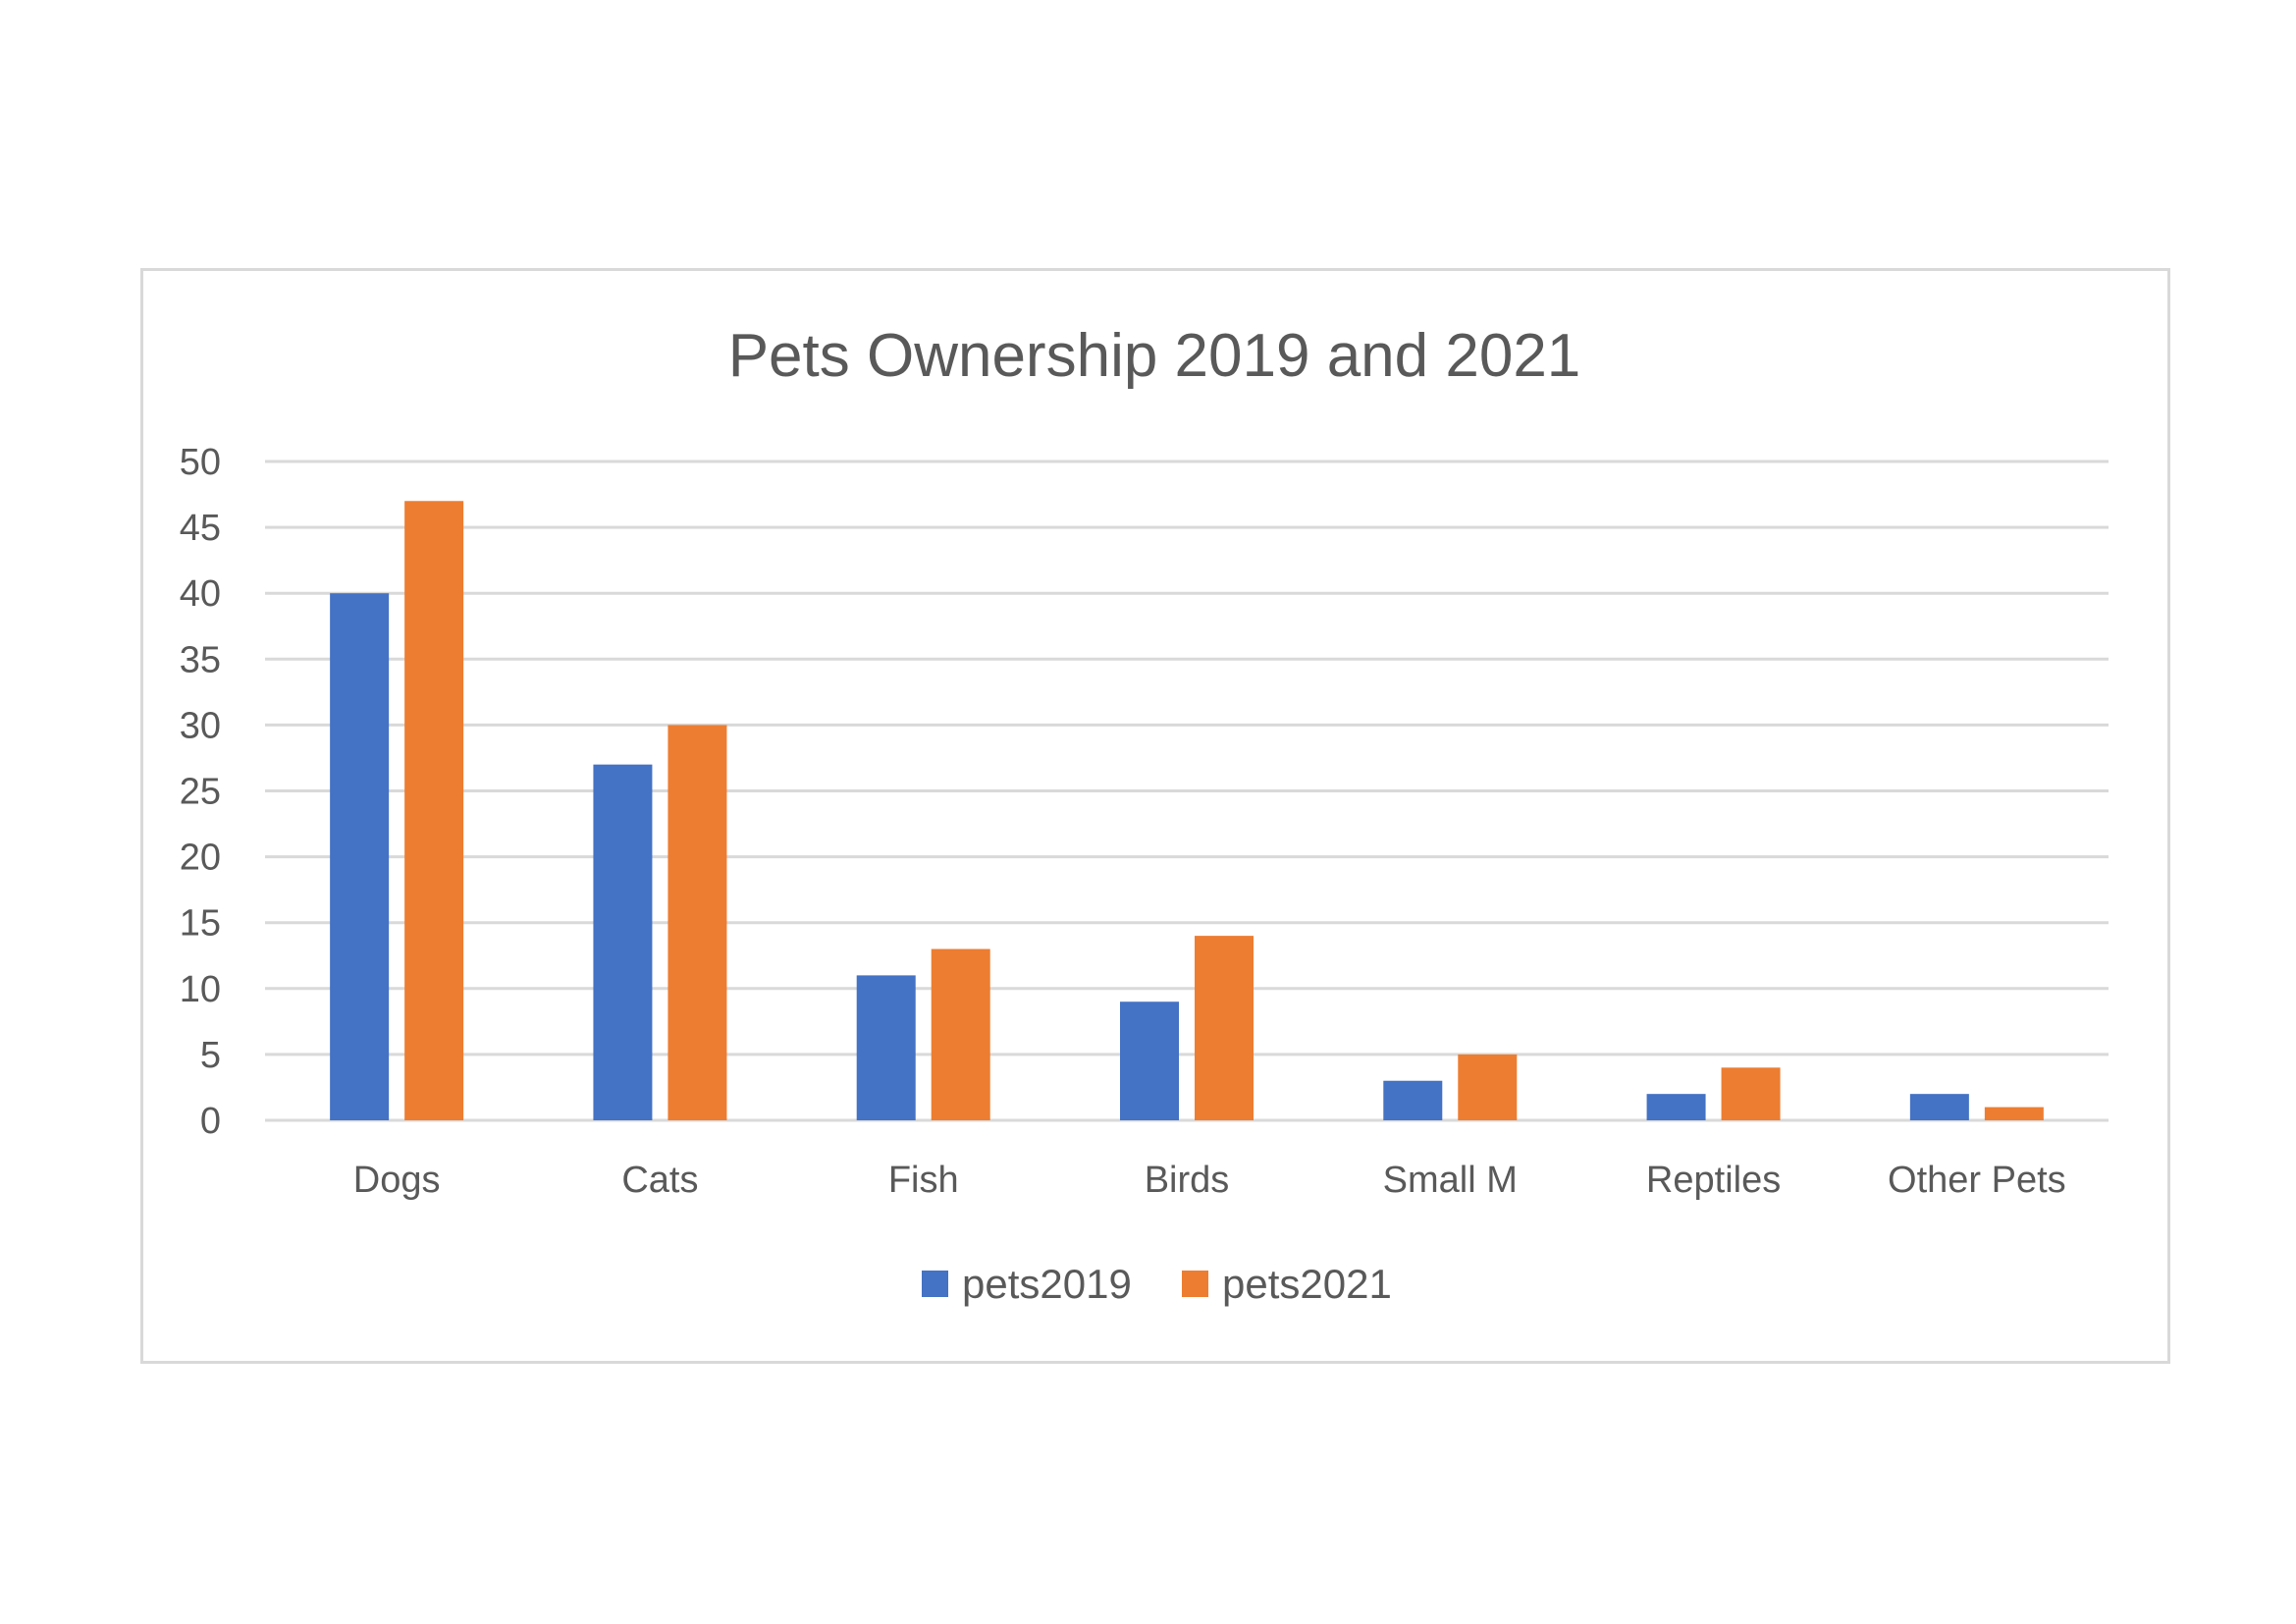 This screenshot has width=2296, height=1624. I want to click on bar-pets2021-dogs, so click(434, 810).